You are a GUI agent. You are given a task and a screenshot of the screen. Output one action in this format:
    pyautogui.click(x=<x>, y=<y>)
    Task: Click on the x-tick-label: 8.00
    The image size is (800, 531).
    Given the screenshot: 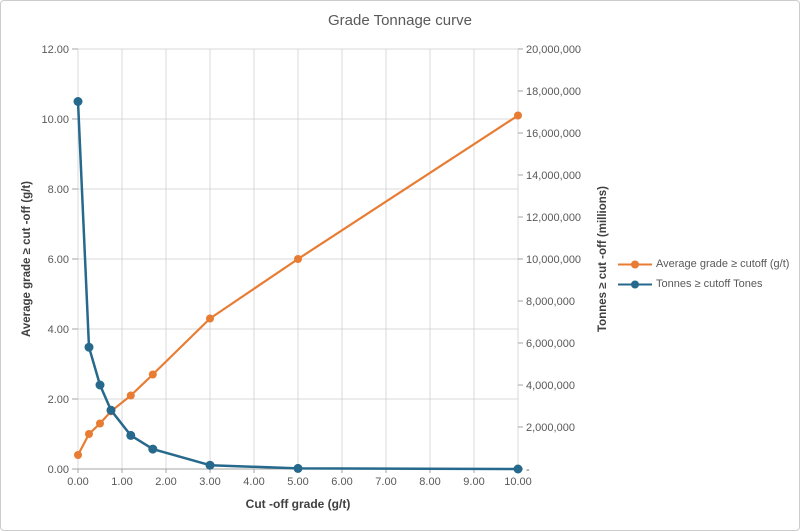 What is the action you would take?
    pyautogui.click(x=429, y=482)
    